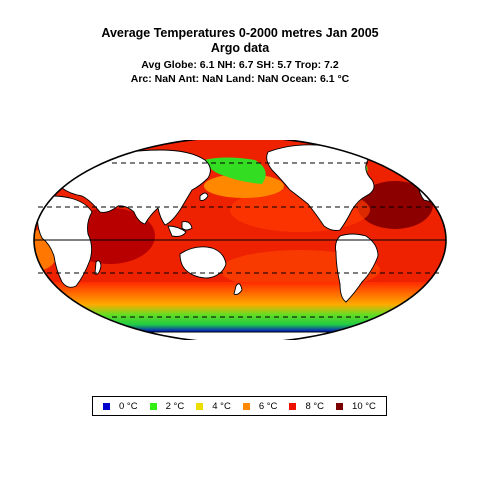  Describe the element at coordinates (240, 335) in the screenshot. I see `land-antarctica` at that location.